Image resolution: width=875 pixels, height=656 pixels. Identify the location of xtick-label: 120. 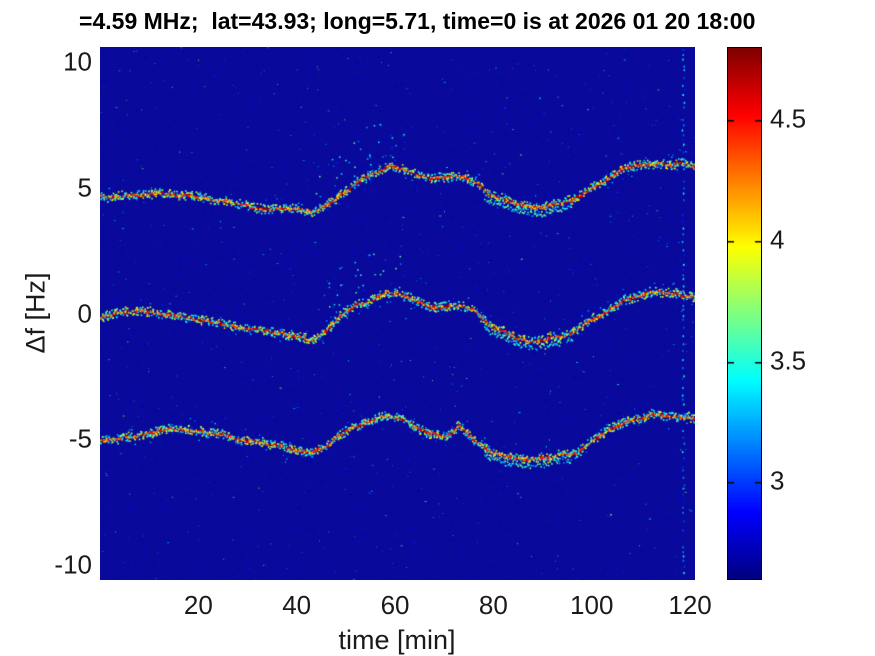
(690, 605).